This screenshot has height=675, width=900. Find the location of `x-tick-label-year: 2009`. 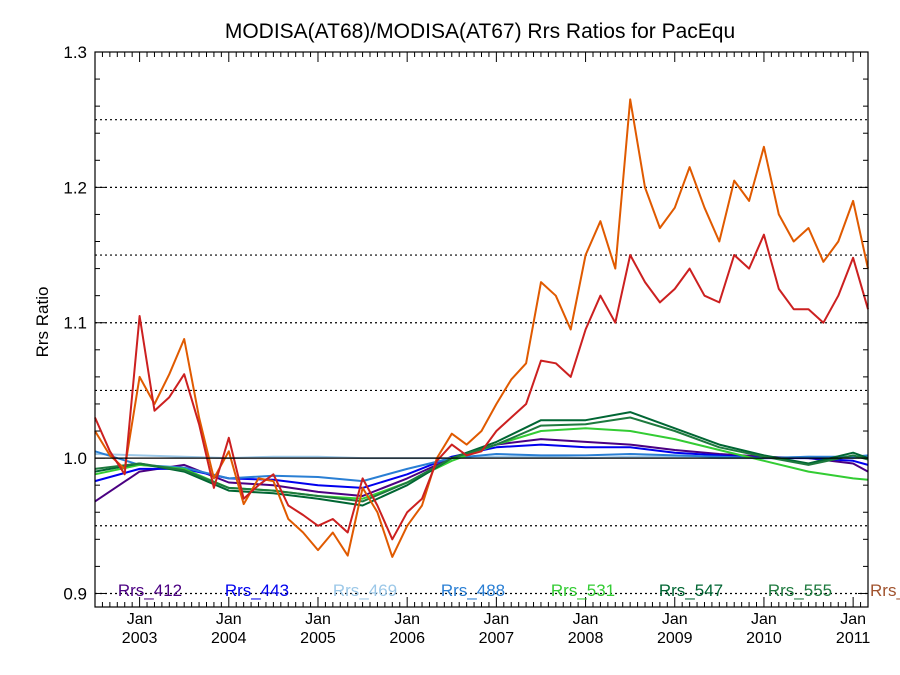

x-tick-label-year: 2009 is located at coordinates (675, 638).